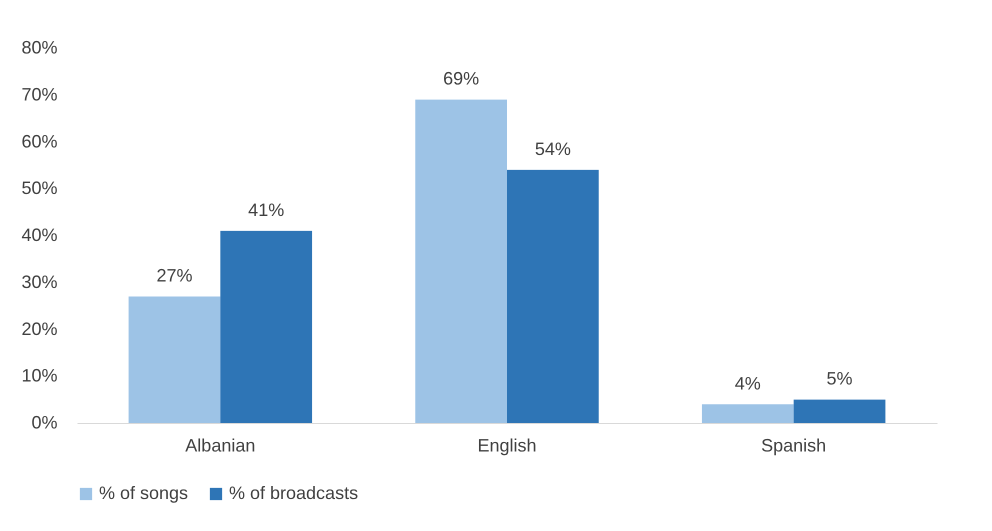  Describe the element at coordinates (39, 376) in the screenshot. I see `y-tick-label: 10%` at that location.